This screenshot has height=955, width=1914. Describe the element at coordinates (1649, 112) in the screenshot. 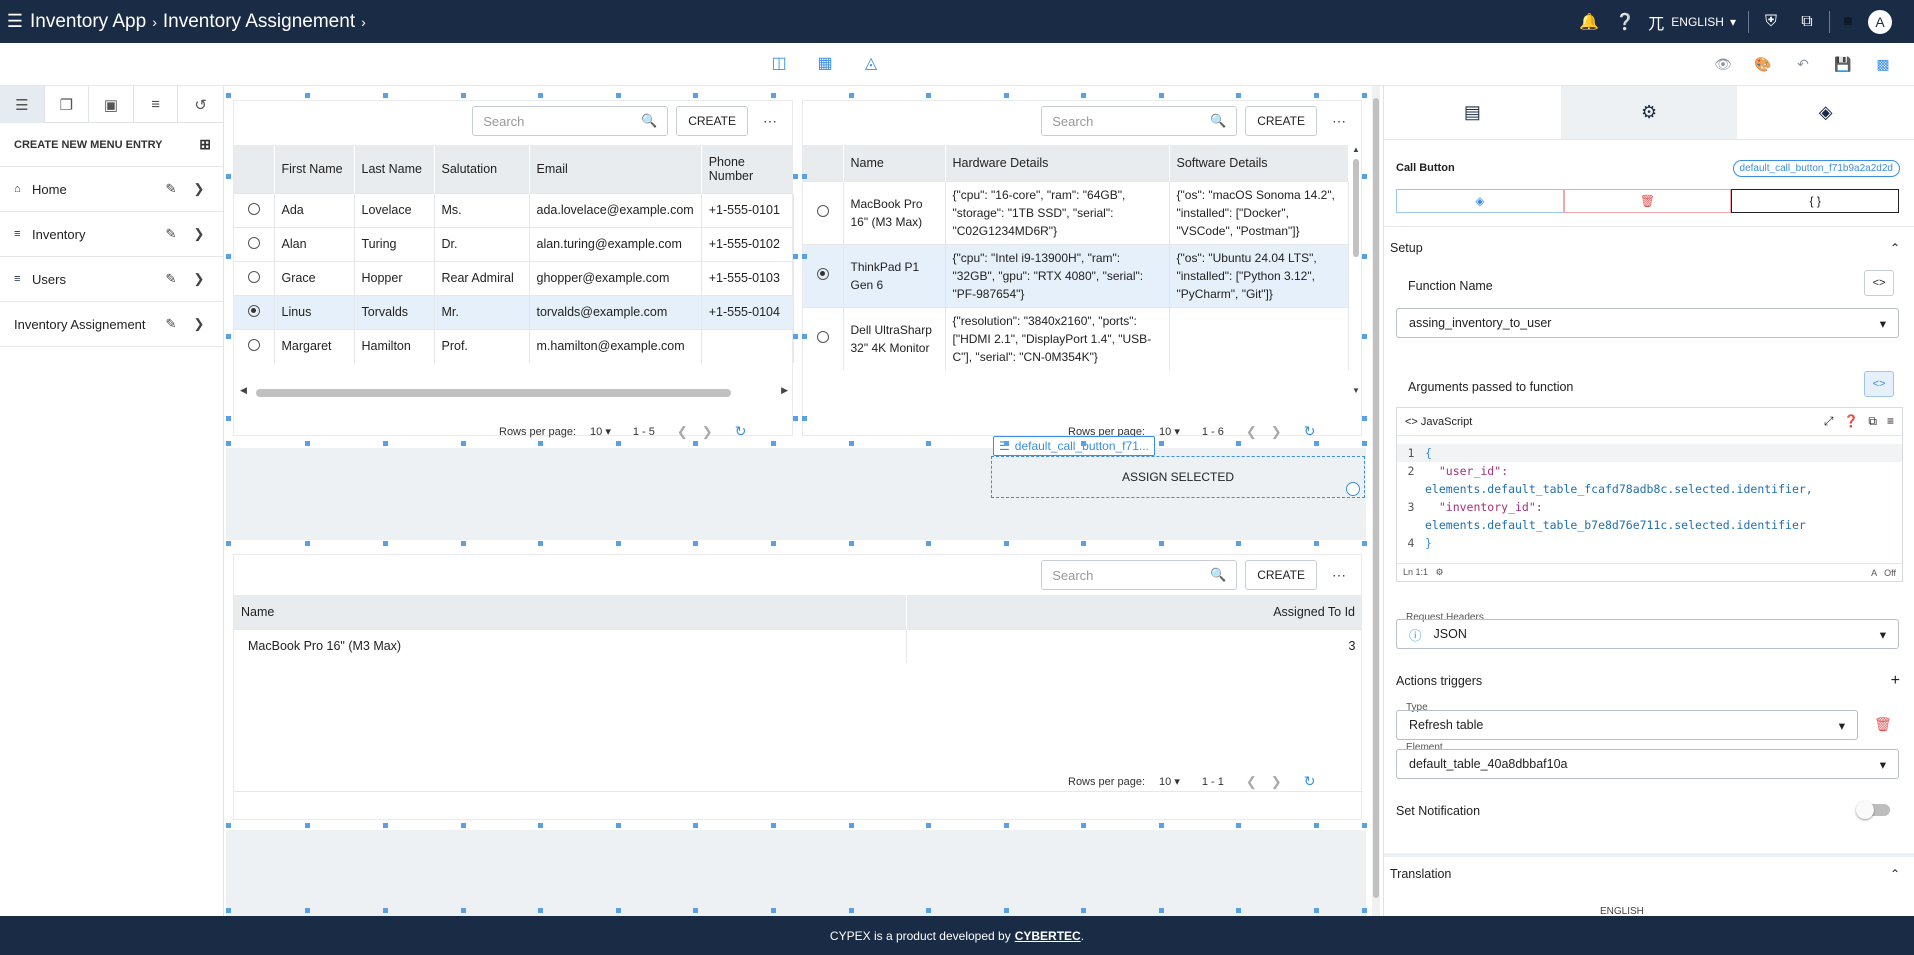

I see `tab-settings: ⚙` at that location.